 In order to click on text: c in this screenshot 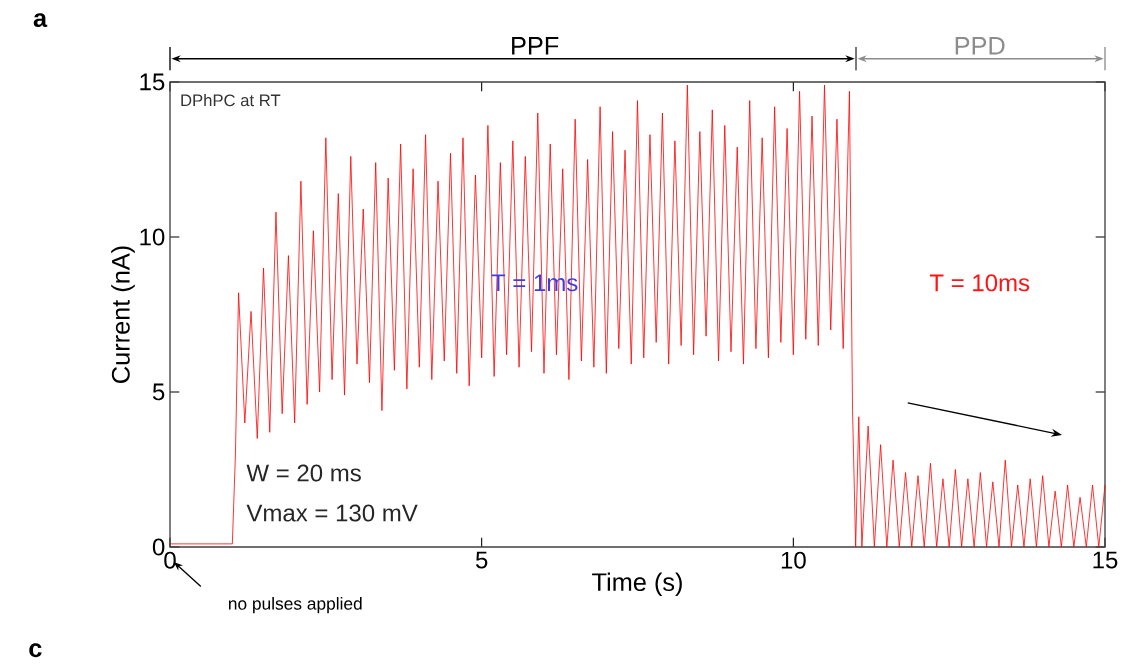, I will do `click(35, 650)`.